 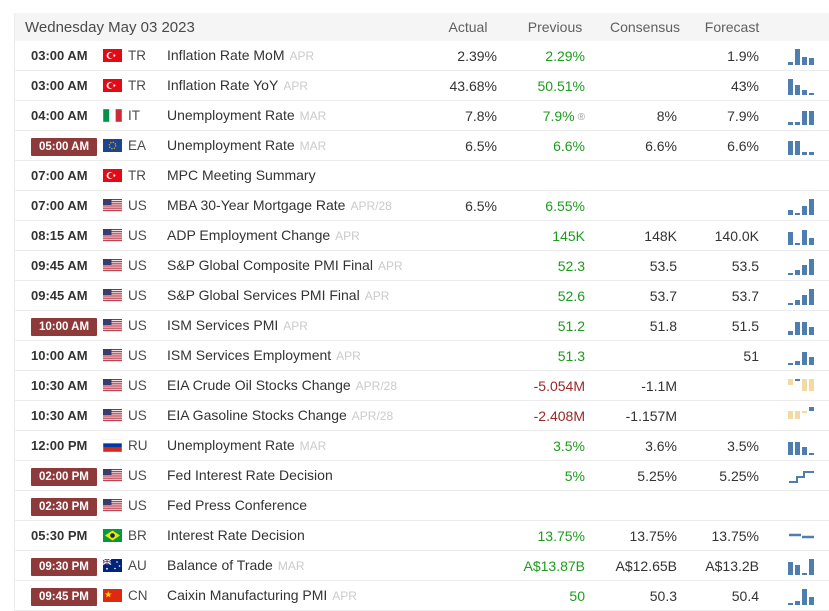 What do you see at coordinates (241, 174) in the screenshot?
I see `event-name: MPC Meeting Summary` at bounding box center [241, 174].